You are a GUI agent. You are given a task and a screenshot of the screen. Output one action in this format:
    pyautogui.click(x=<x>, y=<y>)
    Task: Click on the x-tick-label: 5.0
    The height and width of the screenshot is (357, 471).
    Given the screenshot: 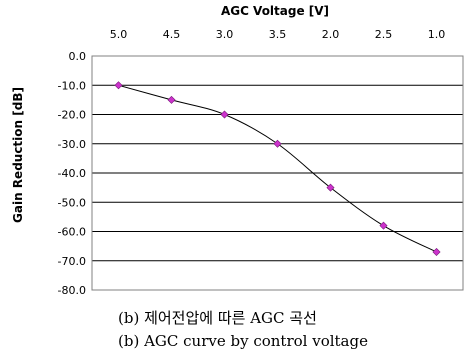 What is the action you would take?
    pyautogui.click(x=119, y=34)
    